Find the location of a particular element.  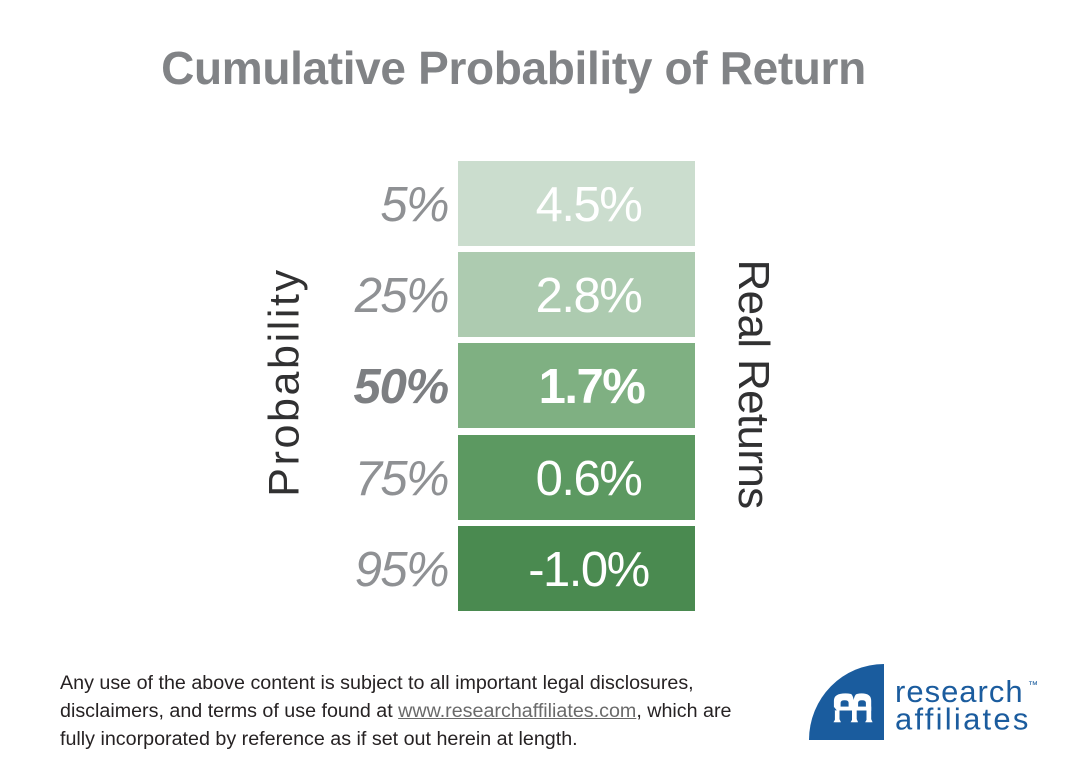

svg-text: ™ is located at coordinates (1033, 685).